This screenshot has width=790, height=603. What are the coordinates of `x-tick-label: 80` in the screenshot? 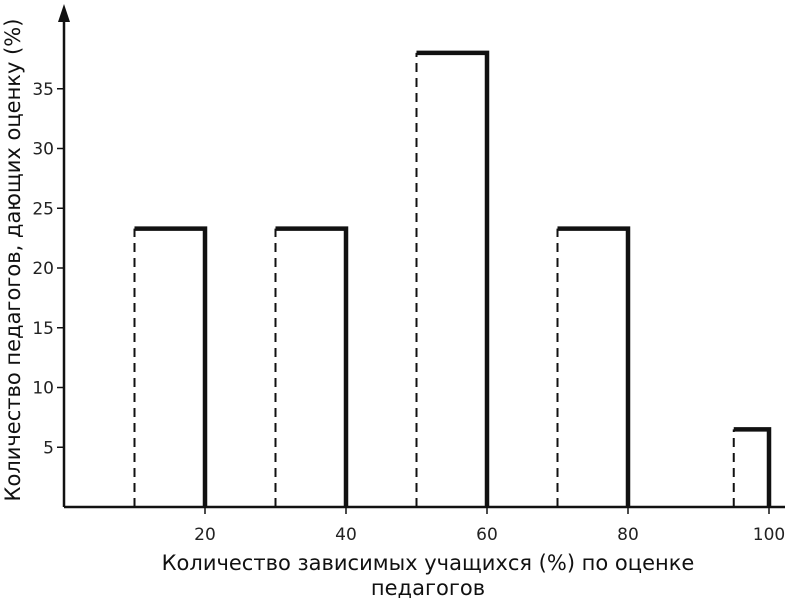 It's located at (628, 535).